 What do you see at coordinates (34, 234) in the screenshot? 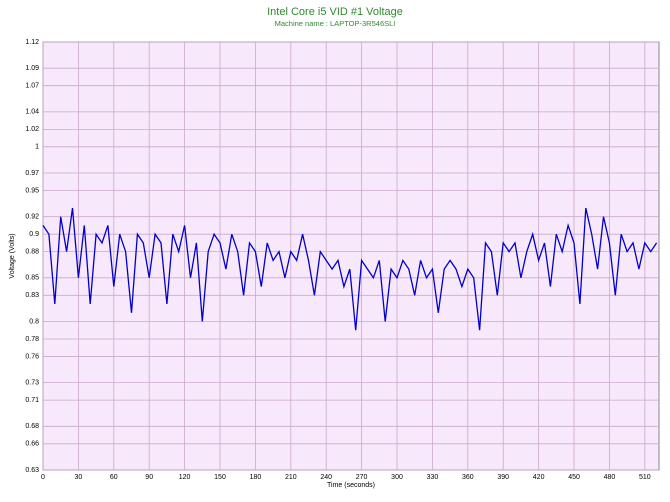
I see `y-tick-label: 0.9` at bounding box center [34, 234].